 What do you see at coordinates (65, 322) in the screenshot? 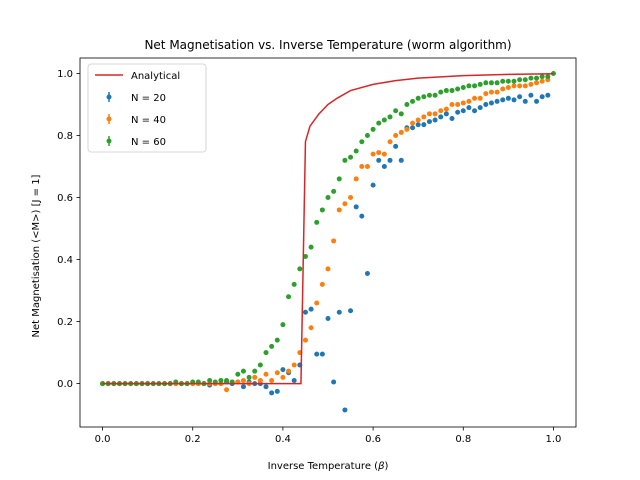
I see `y-tick-label: 0.2` at bounding box center [65, 322].